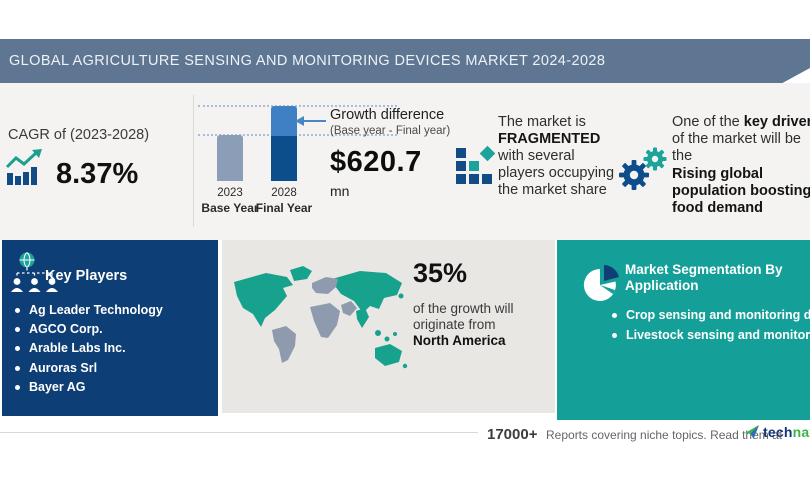 This screenshot has width=810, height=480. I want to click on footer-divider, so click(239, 432).